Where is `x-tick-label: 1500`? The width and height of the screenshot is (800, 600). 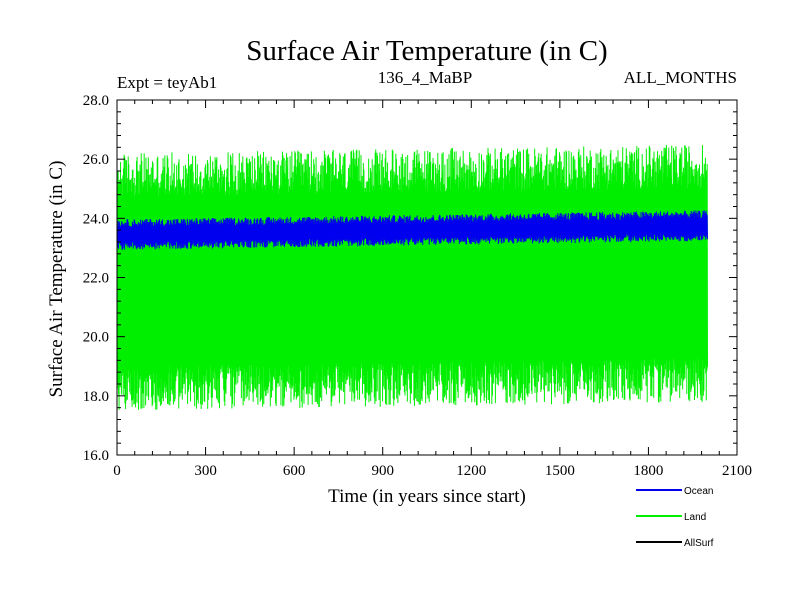
x-tick-label: 1500 is located at coordinates (560, 471).